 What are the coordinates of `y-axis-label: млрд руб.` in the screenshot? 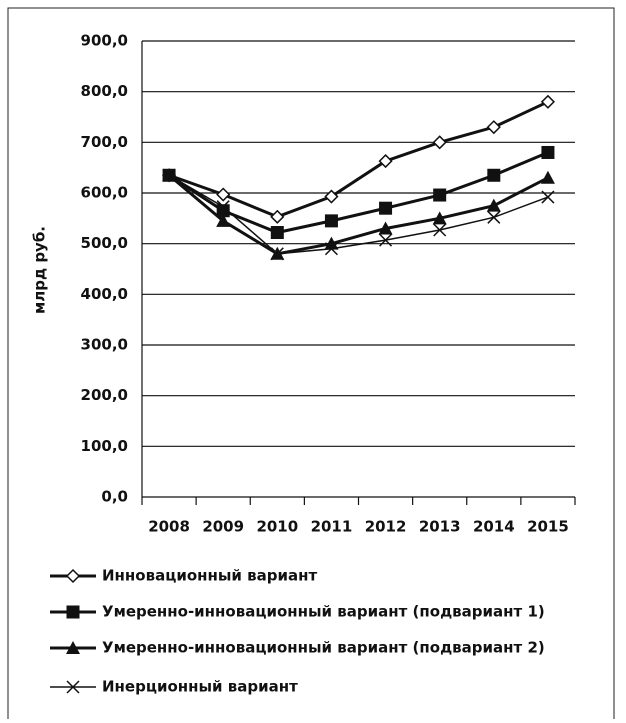 It's located at (40, 270).